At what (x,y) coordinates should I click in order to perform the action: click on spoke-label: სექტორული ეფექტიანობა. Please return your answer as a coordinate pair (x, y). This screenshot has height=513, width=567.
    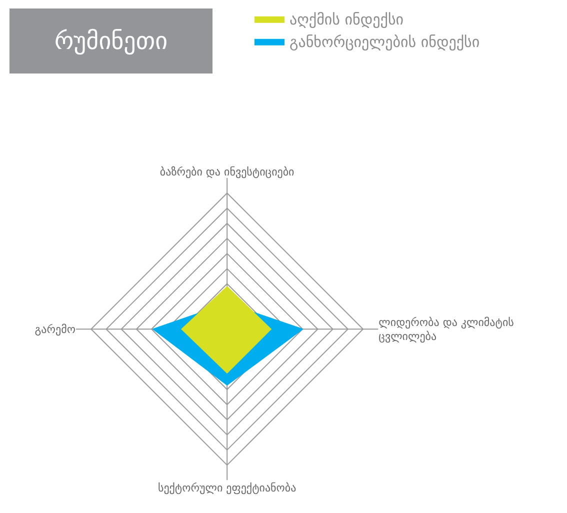
    Looking at the image, I should click on (227, 488).